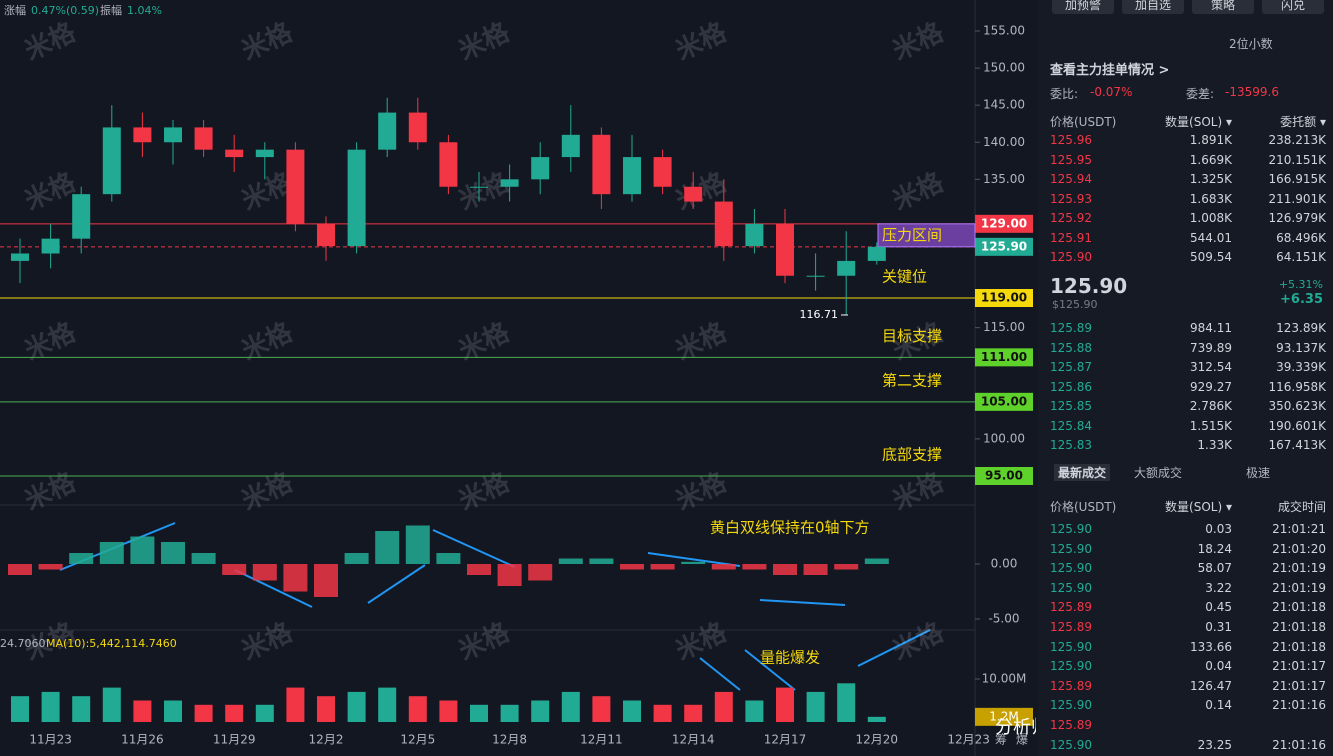  Describe the element at coordinates (1218, 529) in the screenshot. I see `trade-qty: 0.03` at that location.